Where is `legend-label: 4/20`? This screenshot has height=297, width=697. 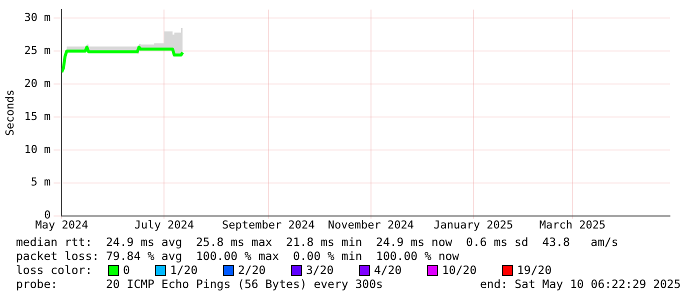
legend-label: 4/20 is located at coordinates (388, 270).